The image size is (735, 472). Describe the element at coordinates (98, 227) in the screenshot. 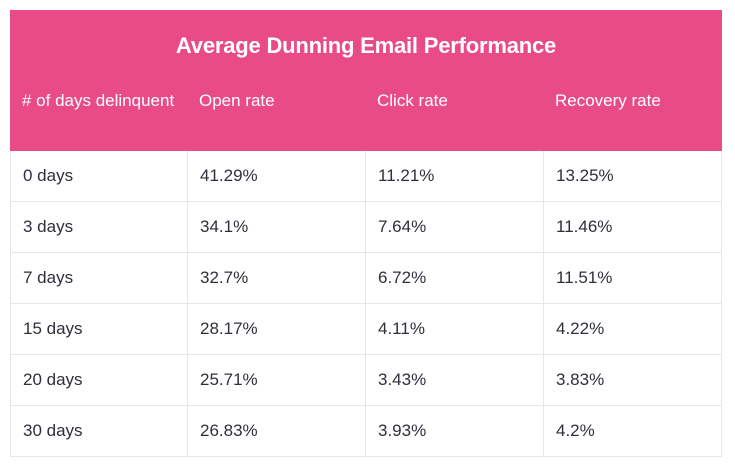

I see `cell-days-delinquent: 3 days` at that location.